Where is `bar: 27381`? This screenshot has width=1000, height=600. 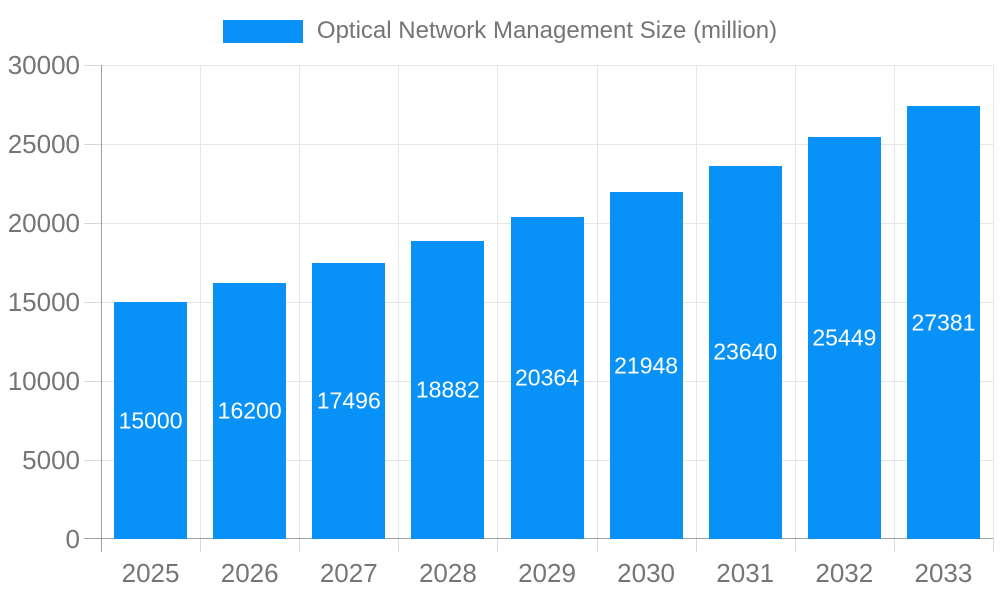
bar: 27381 is located at coordinates (943, 322).